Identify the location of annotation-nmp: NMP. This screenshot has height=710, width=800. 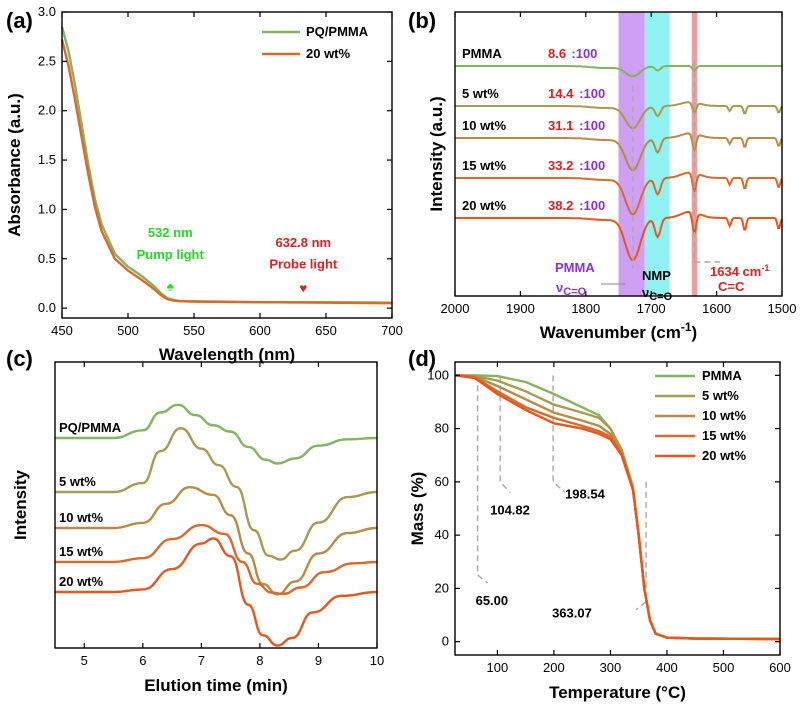
(656, 275).